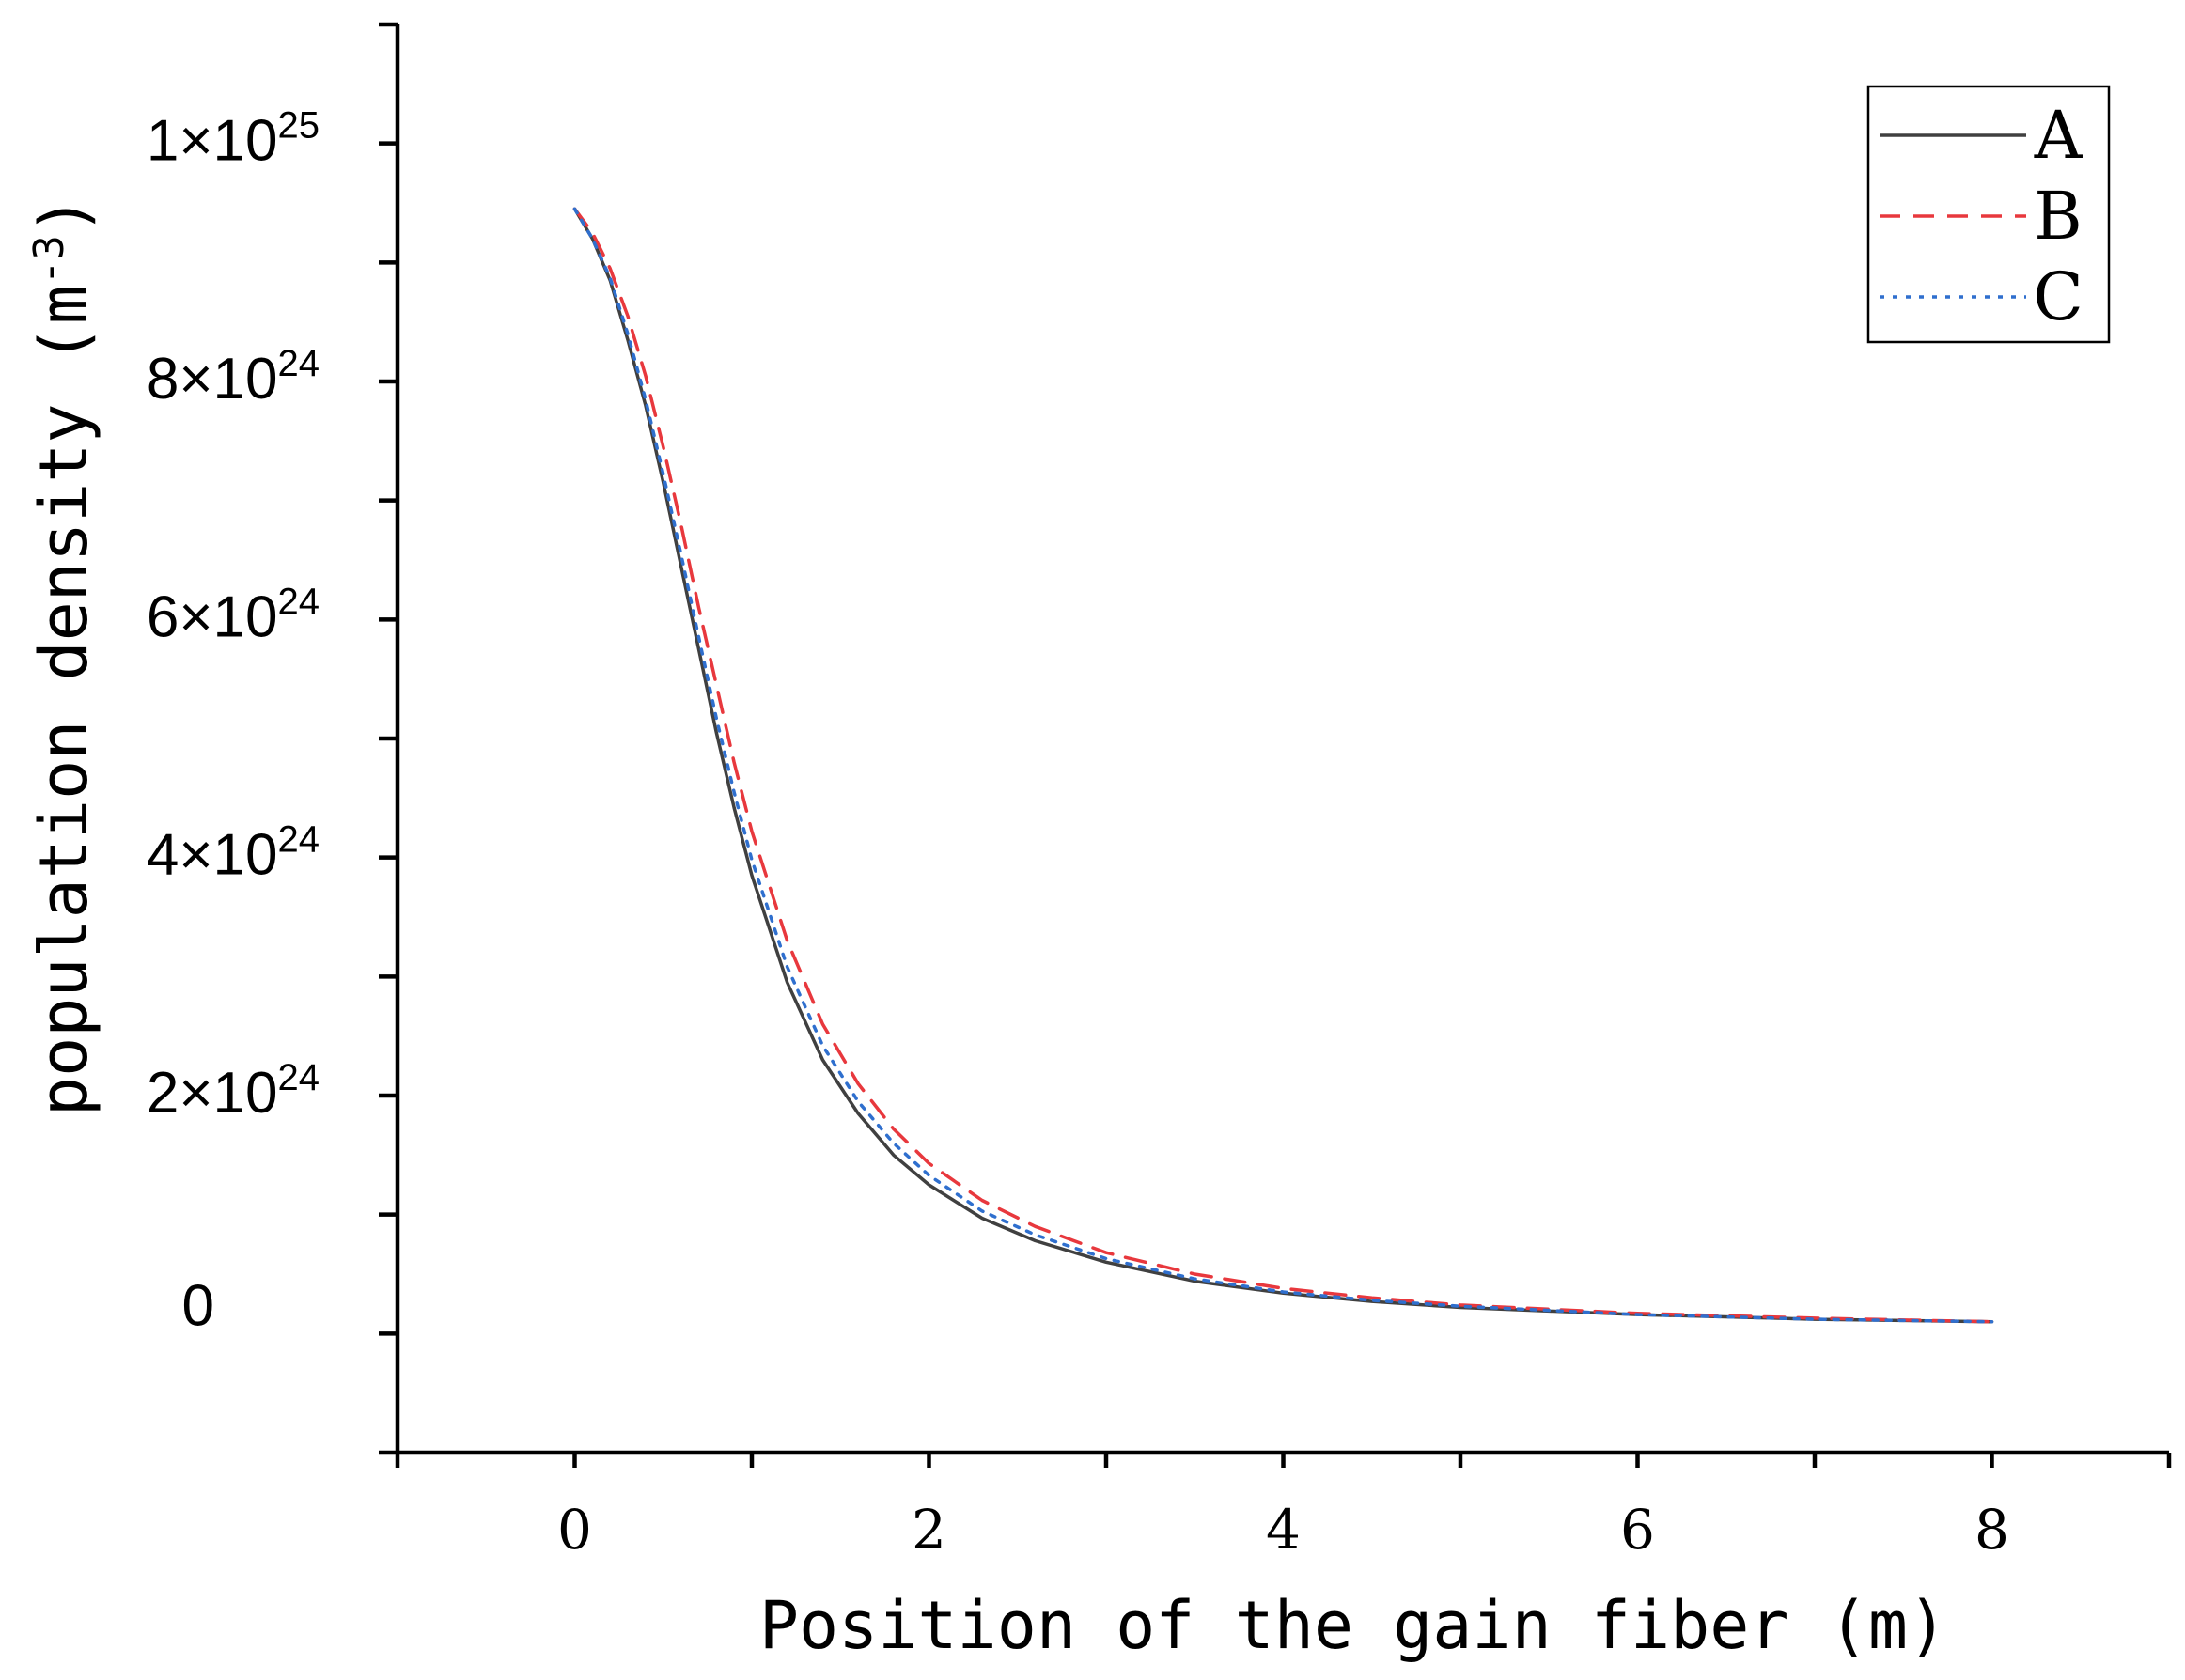 This screenshot has width=2185, height=1680. I want to click on y-tick-label-exponent: 25, so click(299, 126).